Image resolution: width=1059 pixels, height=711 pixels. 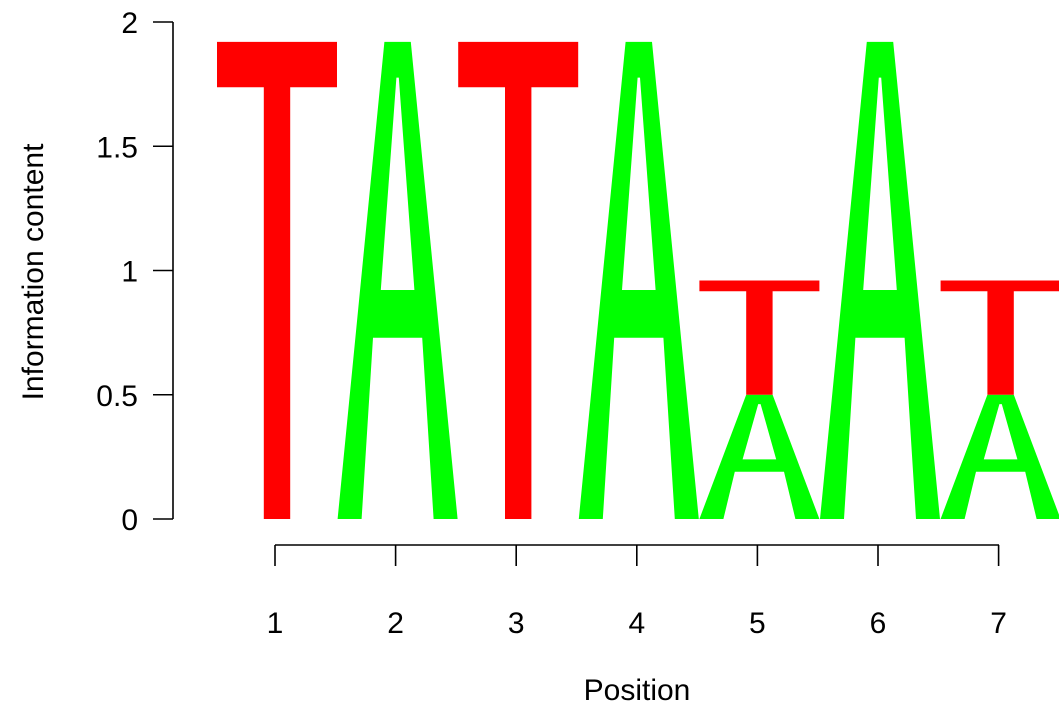 I want to click on y-tick-label: 1.5, so click(x=117, y=147).